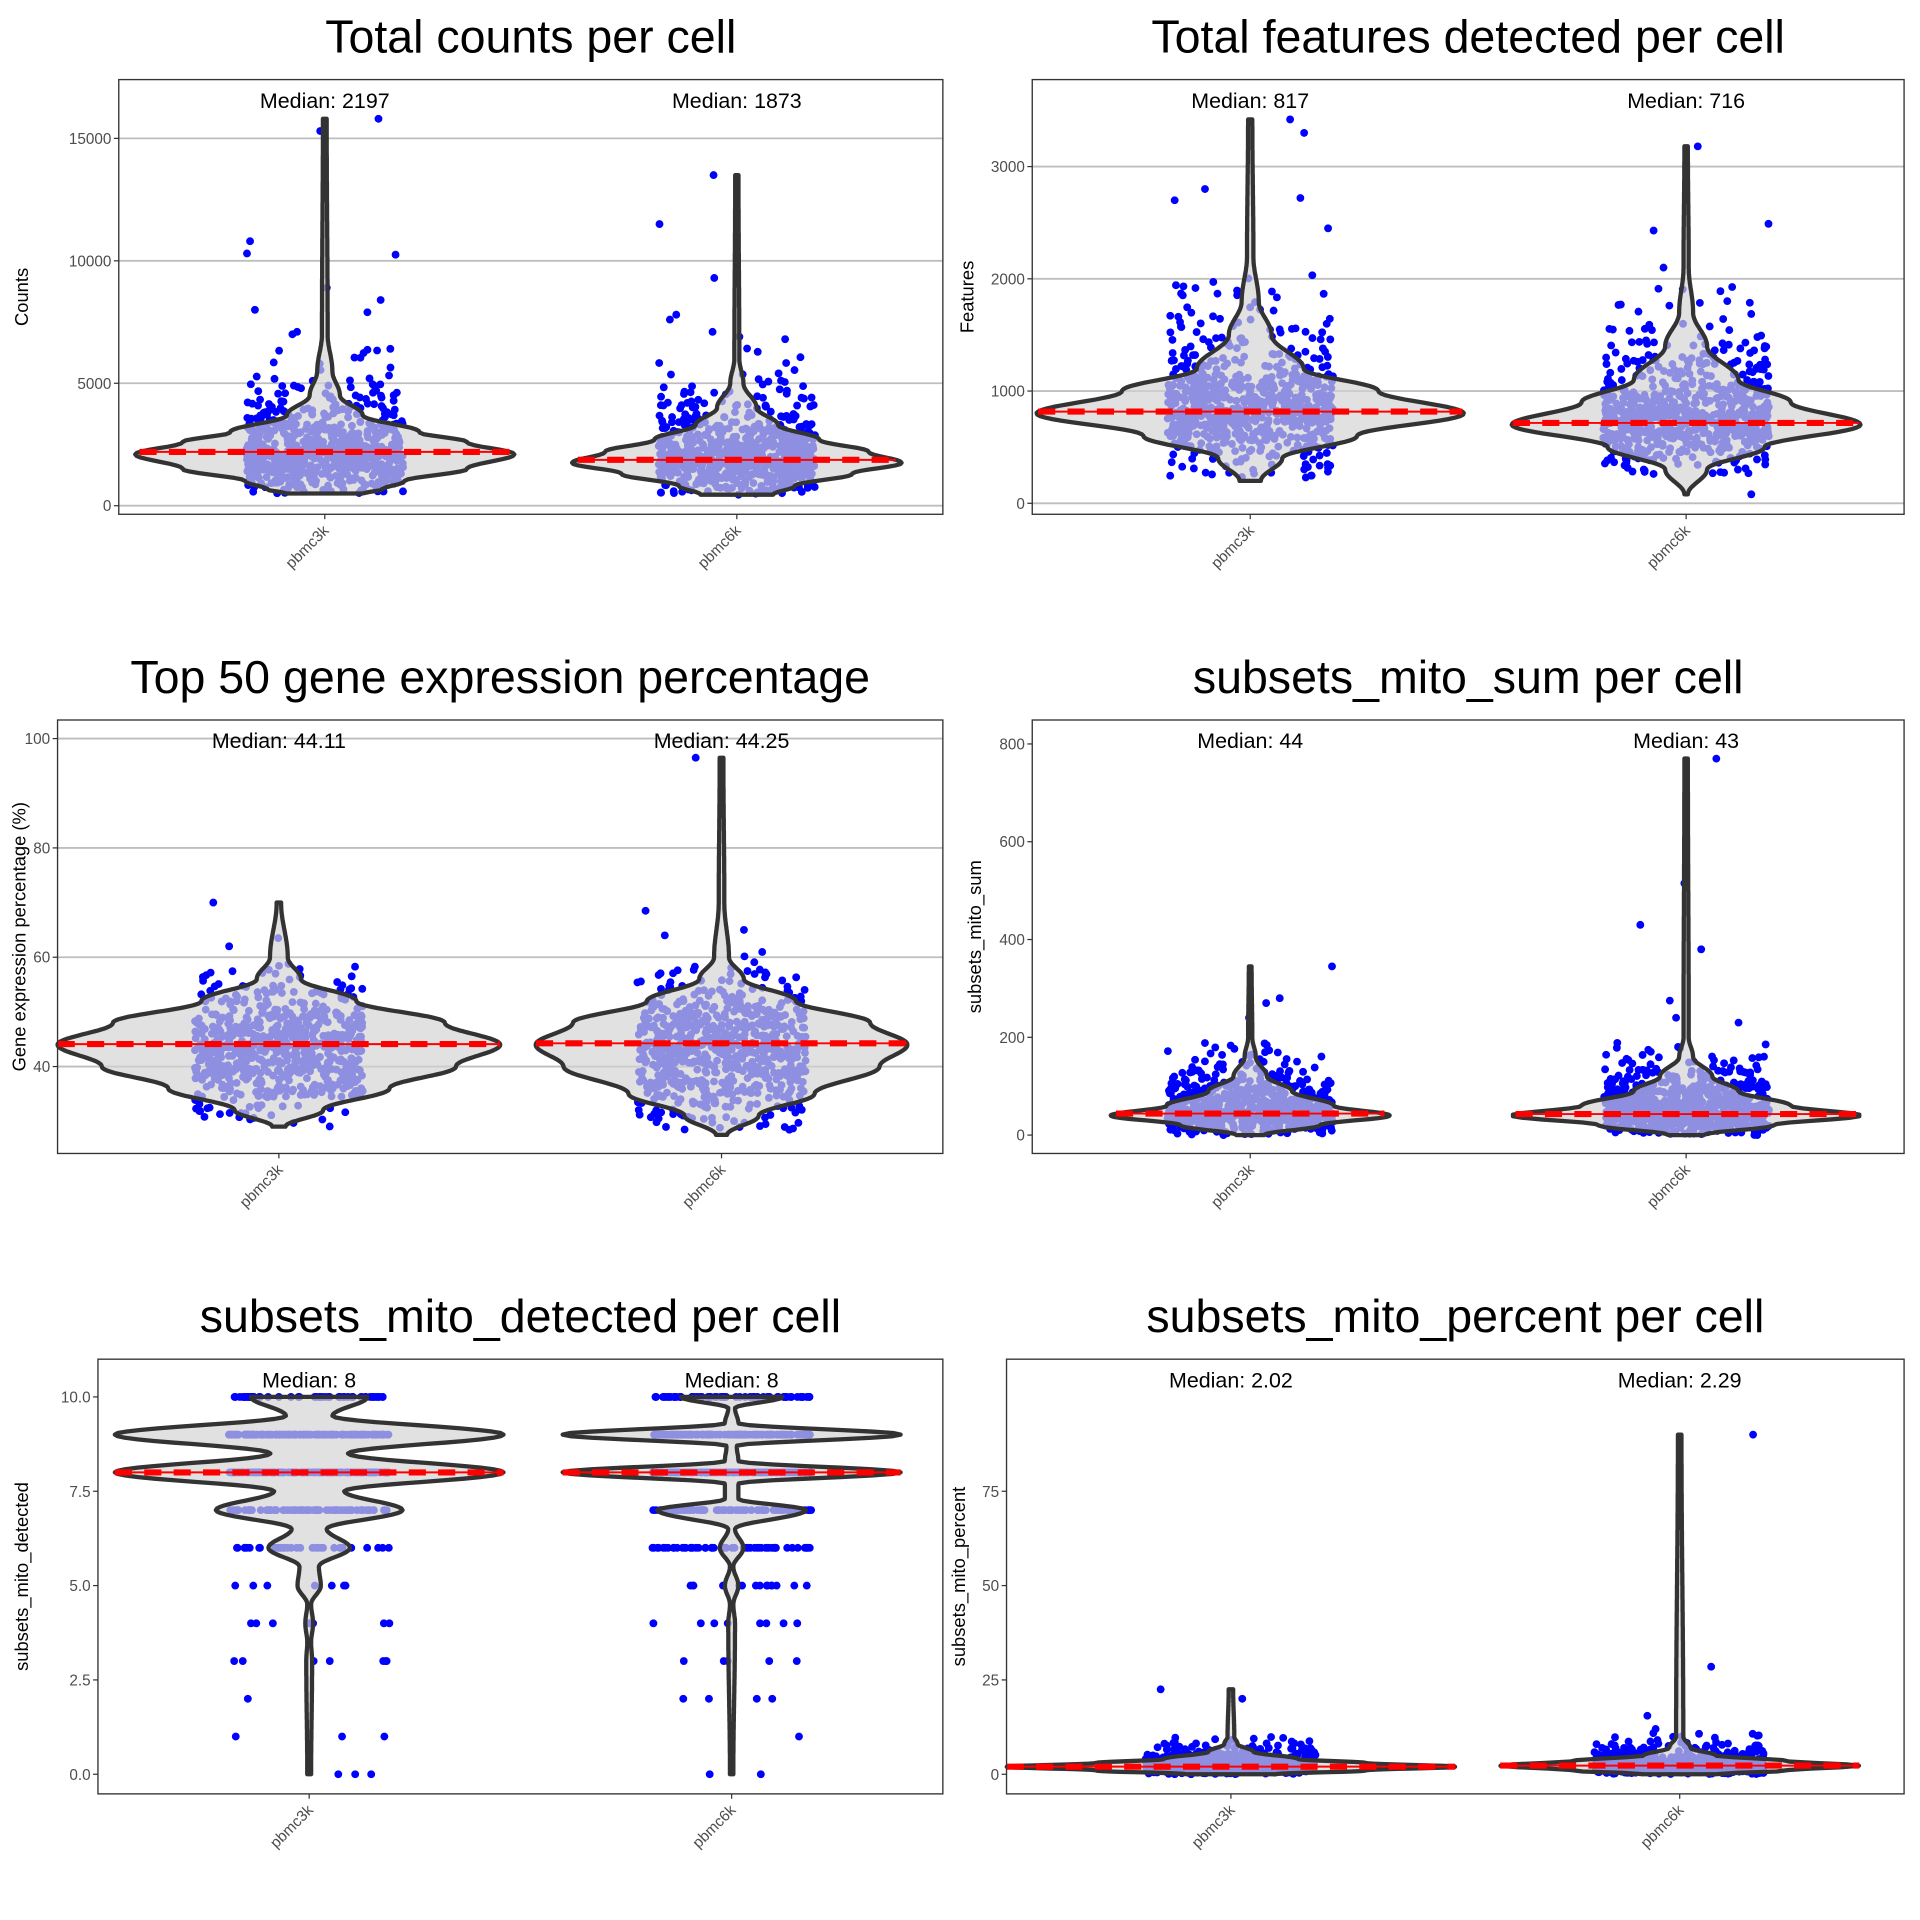 This screenshot has height=1920, width=1920. Describe the element at coordinates (262, 1186) in the screenshot. I see `x-tick-label: pbmc3k` at that location.